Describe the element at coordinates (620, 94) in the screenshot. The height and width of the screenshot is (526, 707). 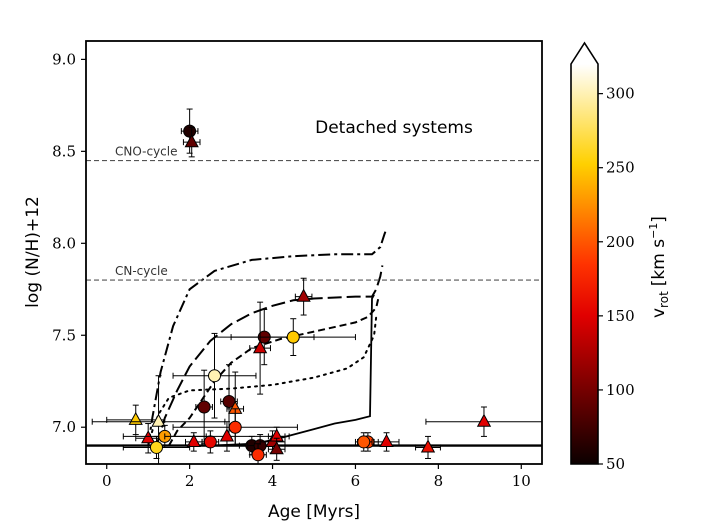
I see `colorbar-tick-label: 300` at that location.